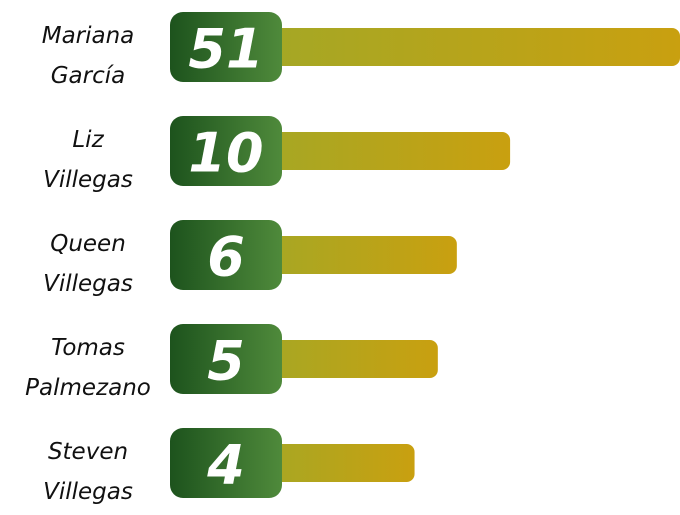 Image resolution: width=680 pixels, height=515 pixels. Describe the element at coordinates (88, 244) in the screenshot. I see `category-label: Queen` at that location.